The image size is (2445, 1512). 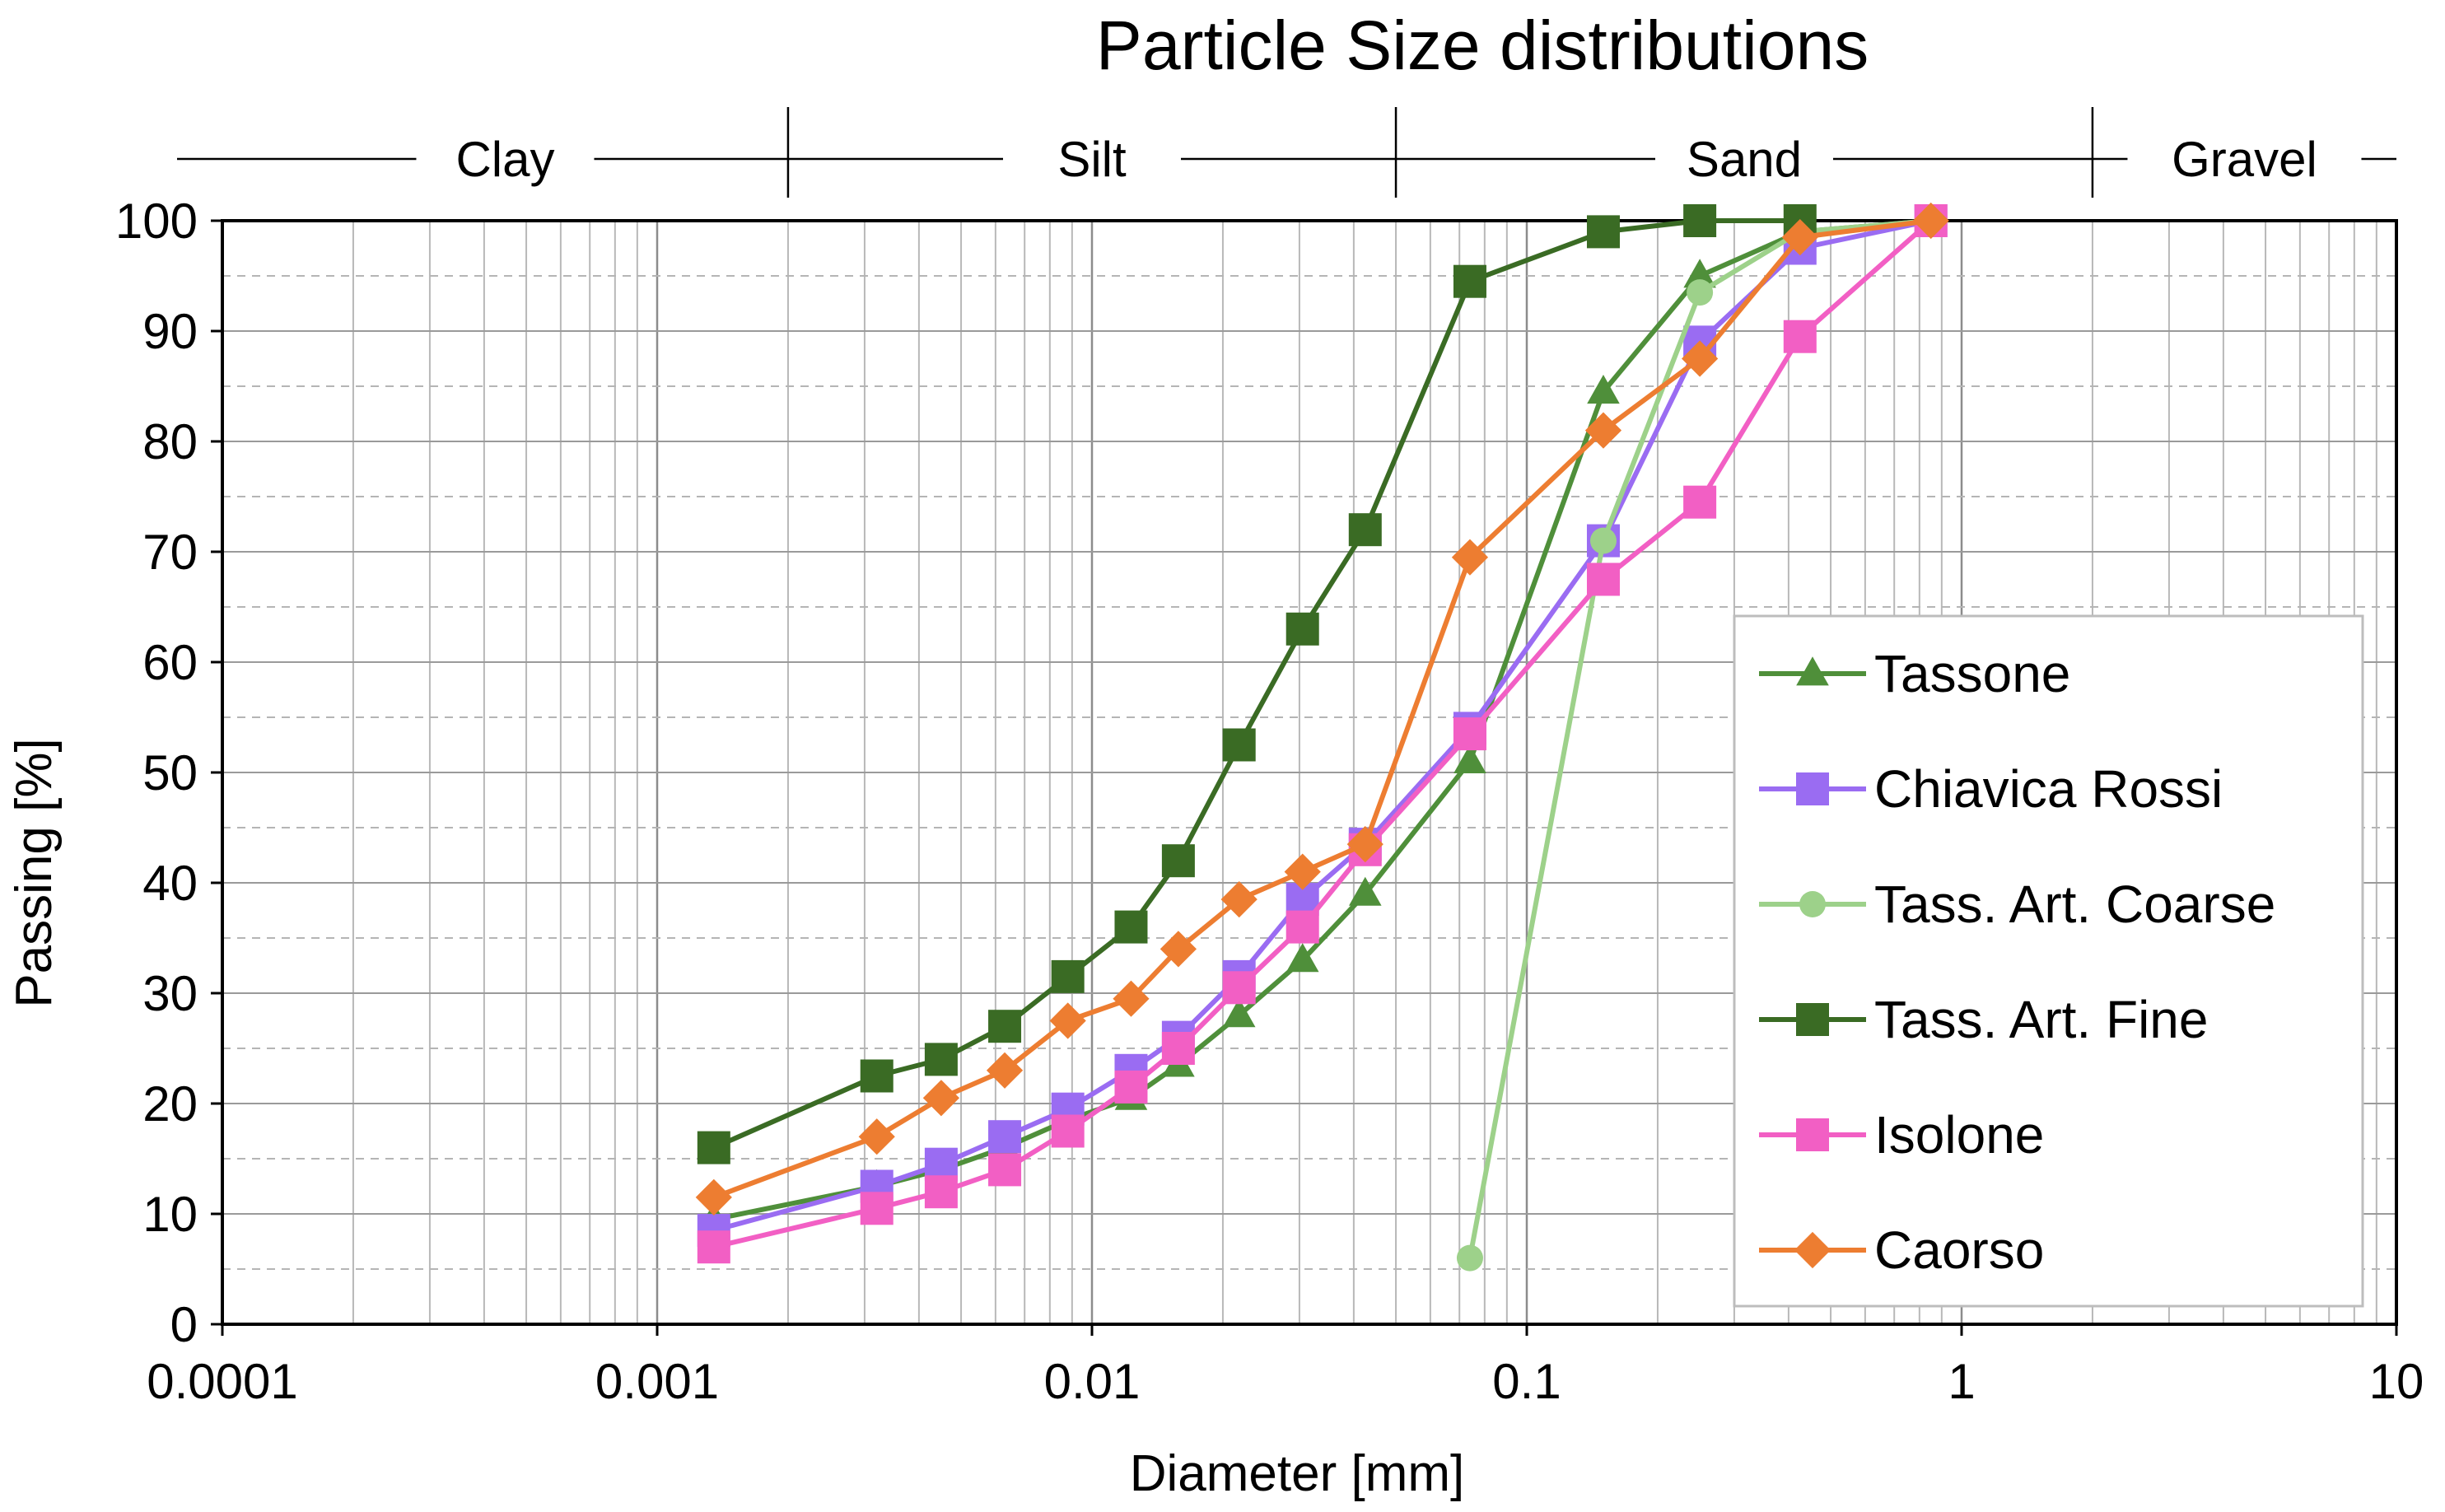 What do you see at coordinates (1092, 159) in the screenshot?
I see `class-label-silt: Silt` at bounding box center [1092, 159].